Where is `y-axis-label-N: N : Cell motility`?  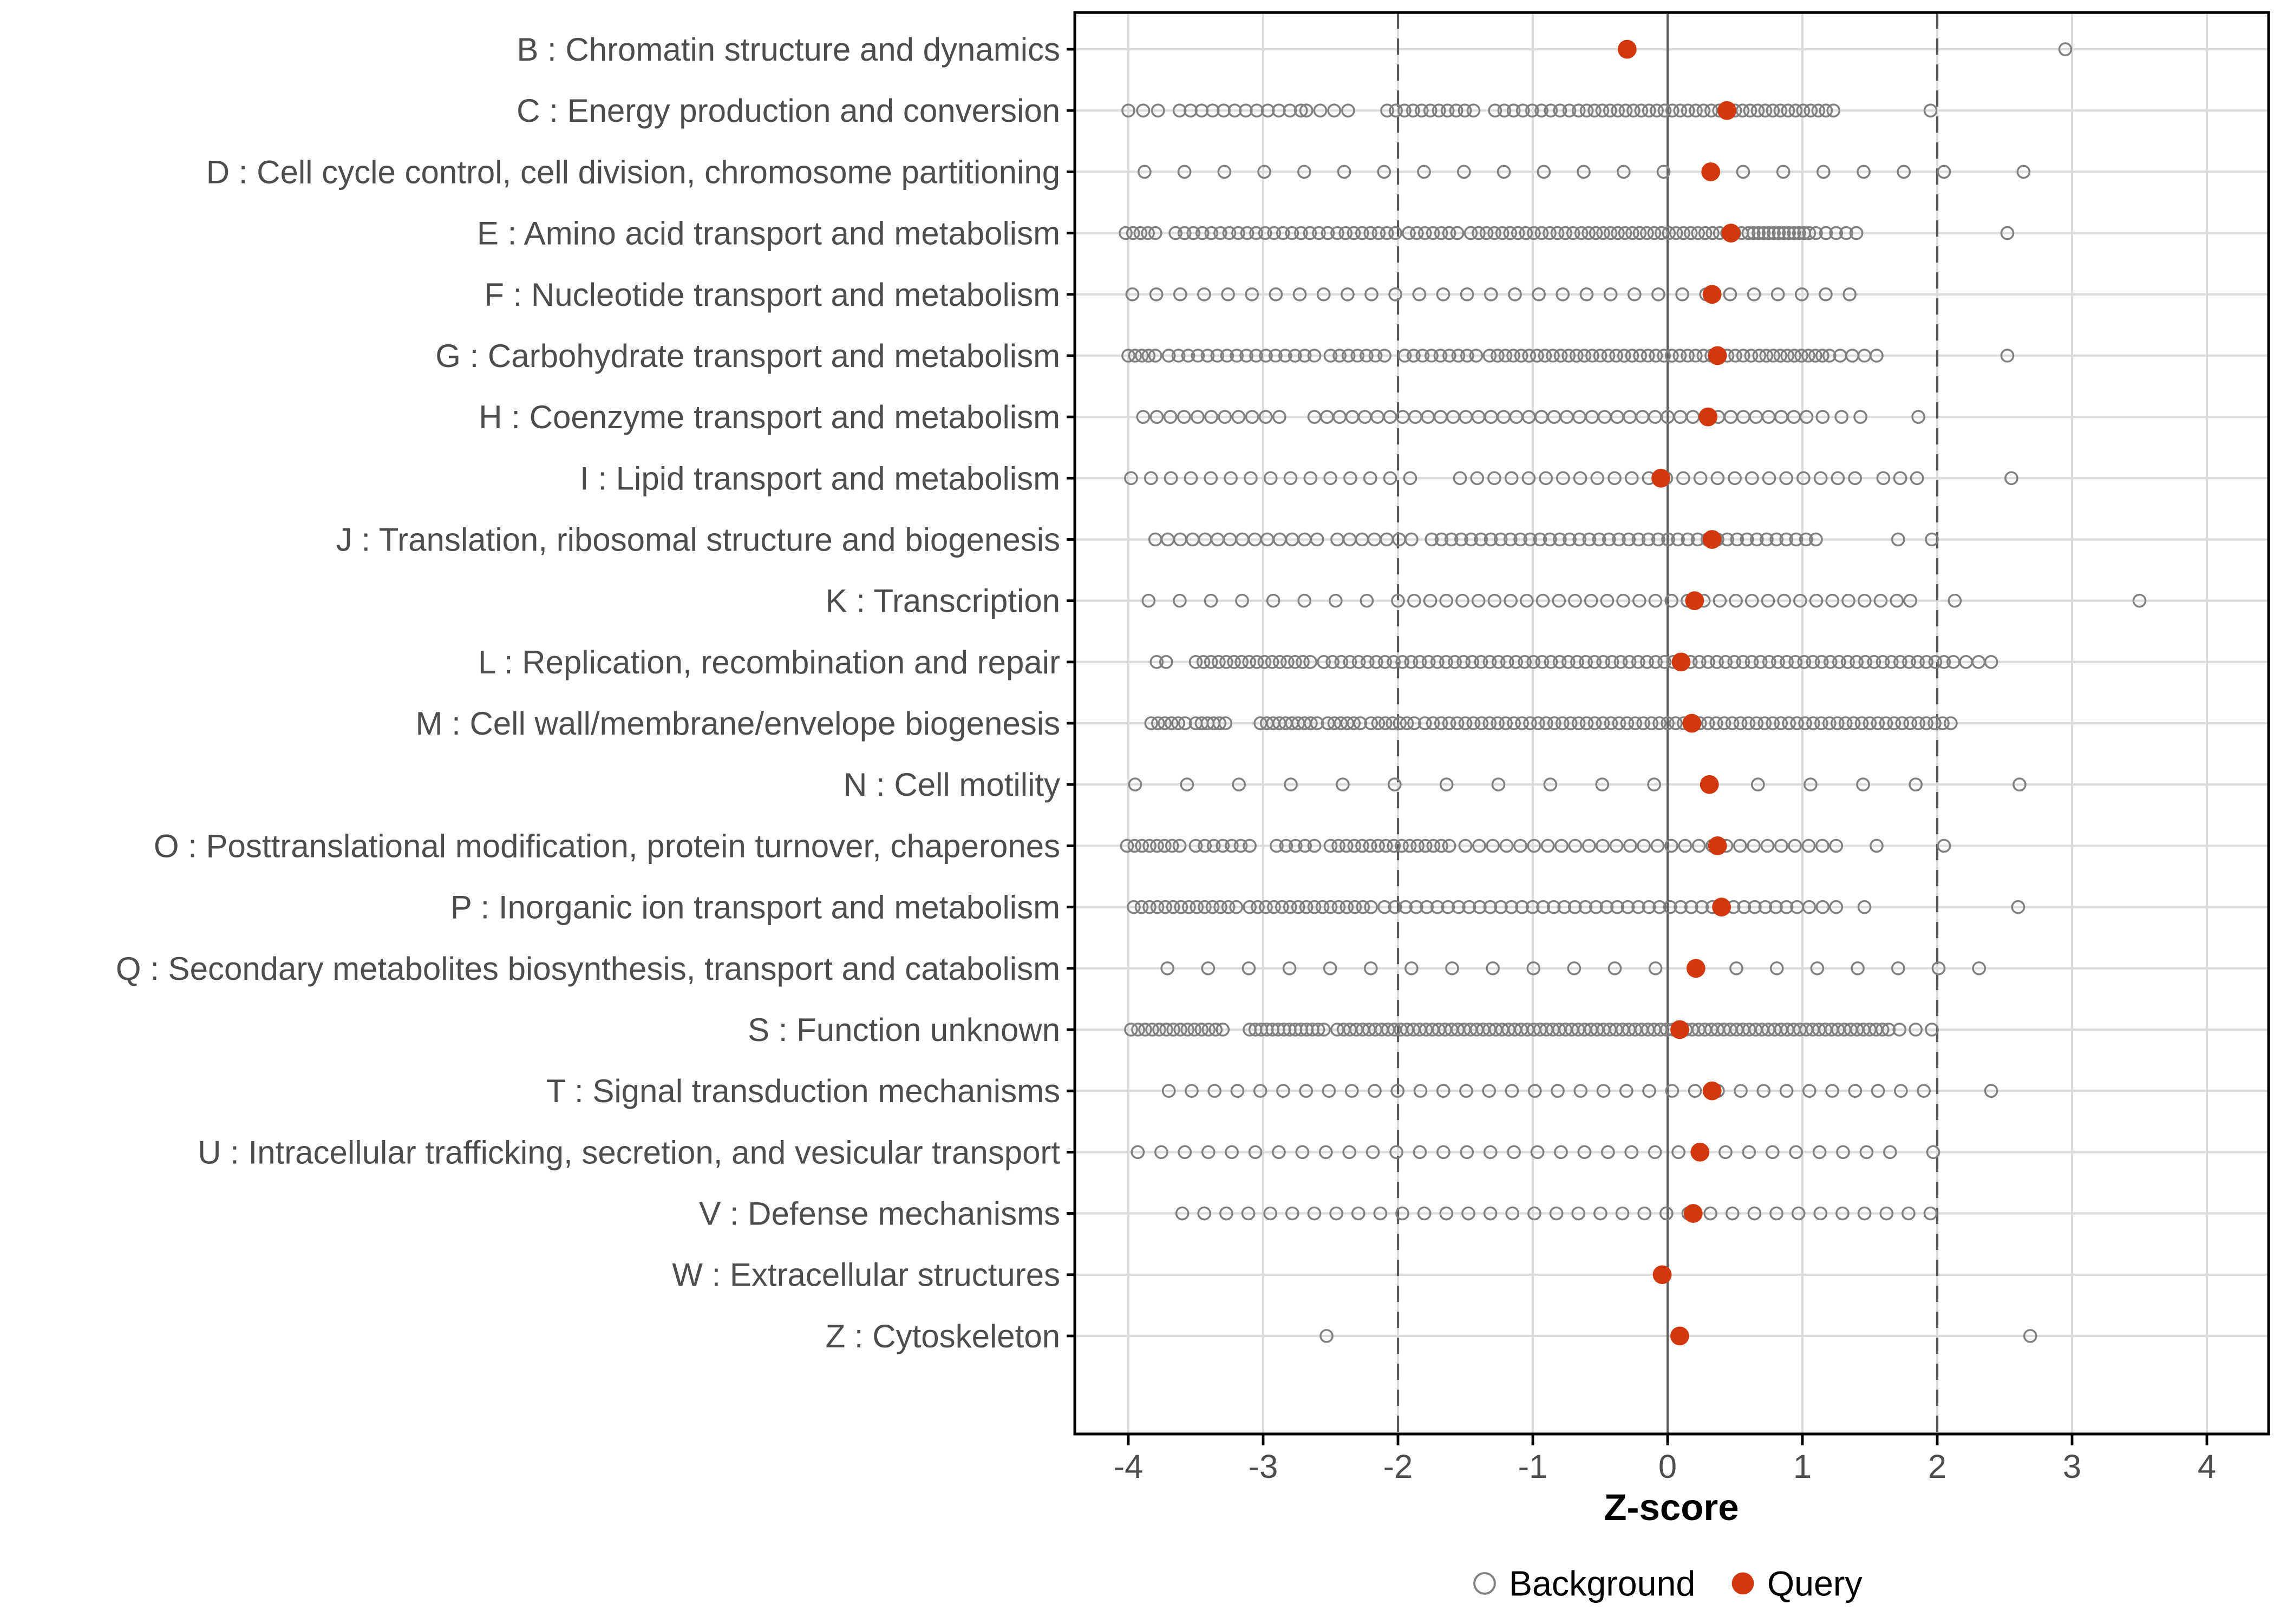 y-axis-label-N: N : Cell motility is located at coordinates (952, 785).